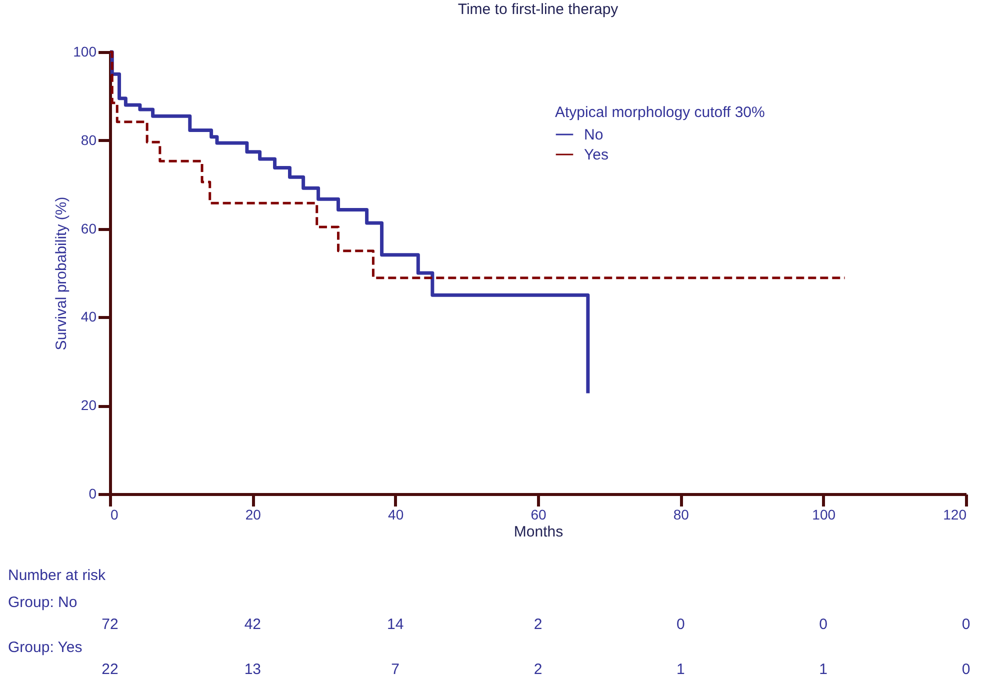 The width and height of the screenshot is (985, 684). What do you see at coordinates (395, 669) in the screenshot?
I see `text: 7` at bounding box center [395, 669].